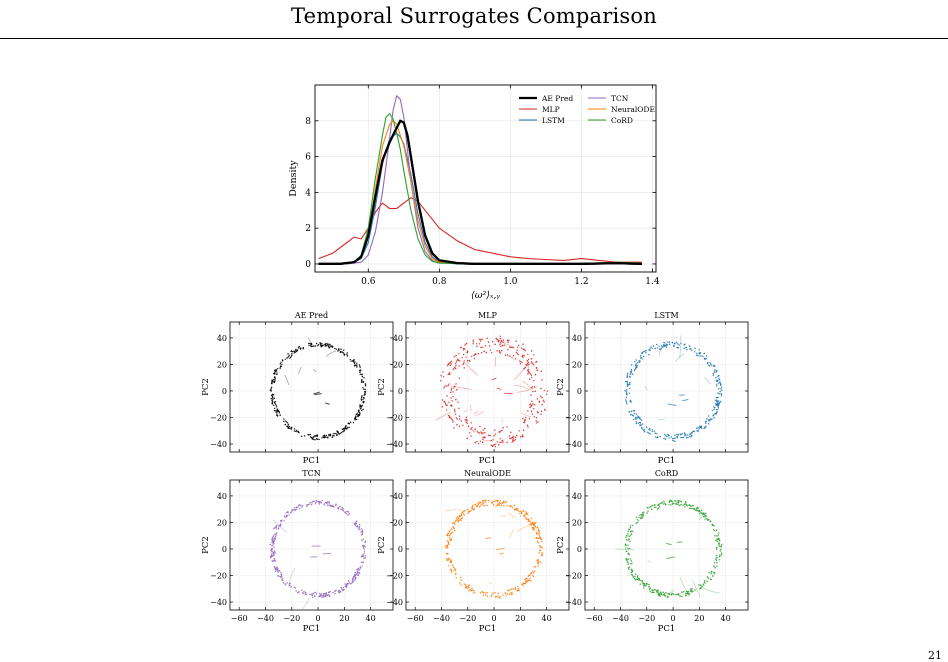  What do you see at coordinates (646, 618) in the screenshot?
I see `pca-xtick-label: −20` at bounding box center [646, 618].